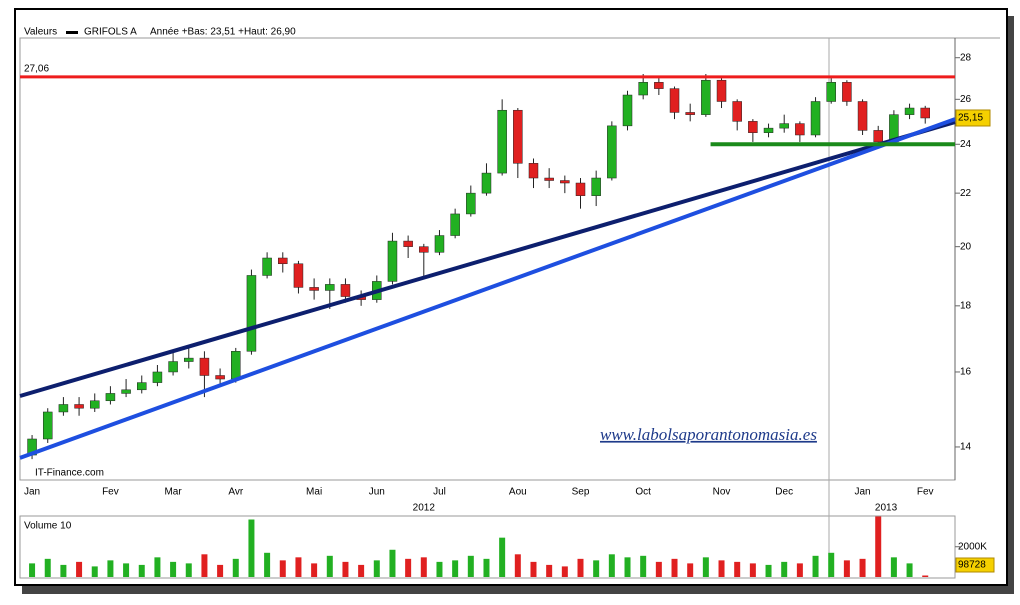  What do you see at coordinates (972, 565) in the screenshot?
I see `volume-last-label: 98728` at bounding box center [972, 565].